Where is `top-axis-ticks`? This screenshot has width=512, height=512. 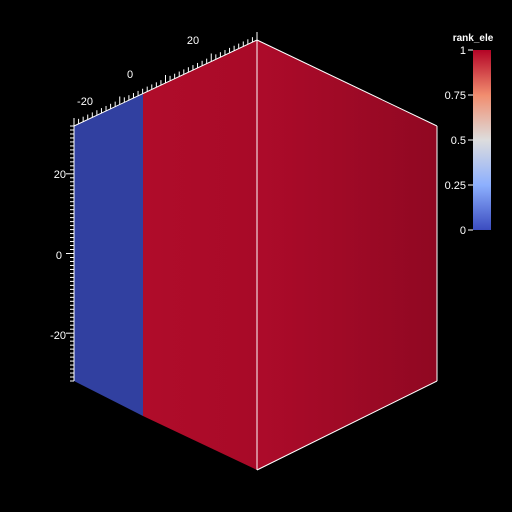
top-axis-ticks is located at coordinates (165, 79).